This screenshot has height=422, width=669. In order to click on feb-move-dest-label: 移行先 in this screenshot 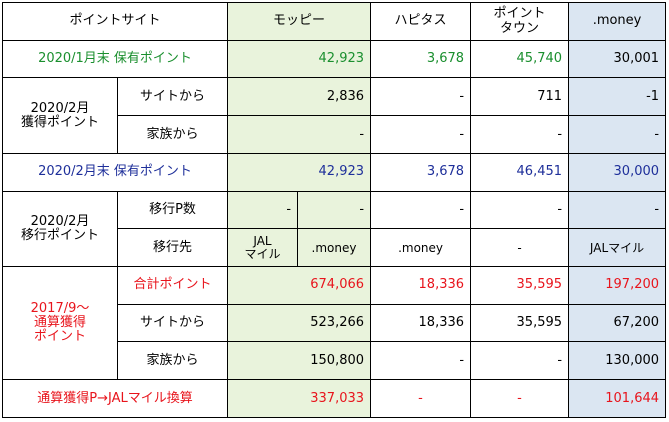, I will do `click(172, 248)`.